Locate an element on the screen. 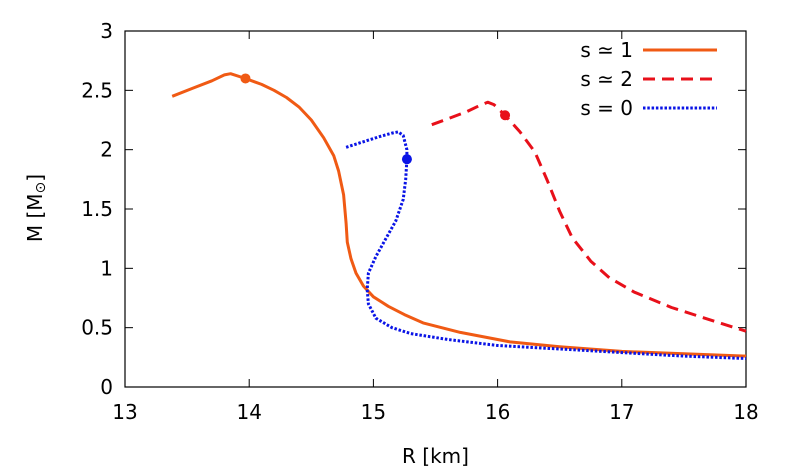 The image size is (789, 473). legend: s ≃ 1 s ≃ 2 s = 0 is located at coordinates (648, 79).